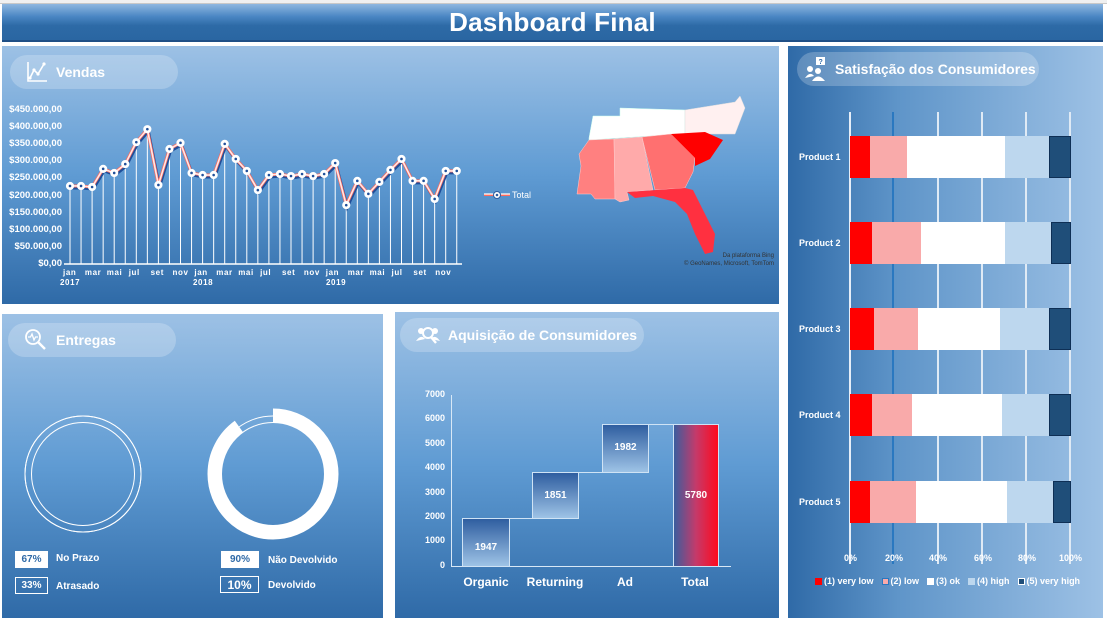 Image resolution: width=1107 pixels, height=622 pixels. I want to click on legend-very-low: (1) very low, so click(844, 581).